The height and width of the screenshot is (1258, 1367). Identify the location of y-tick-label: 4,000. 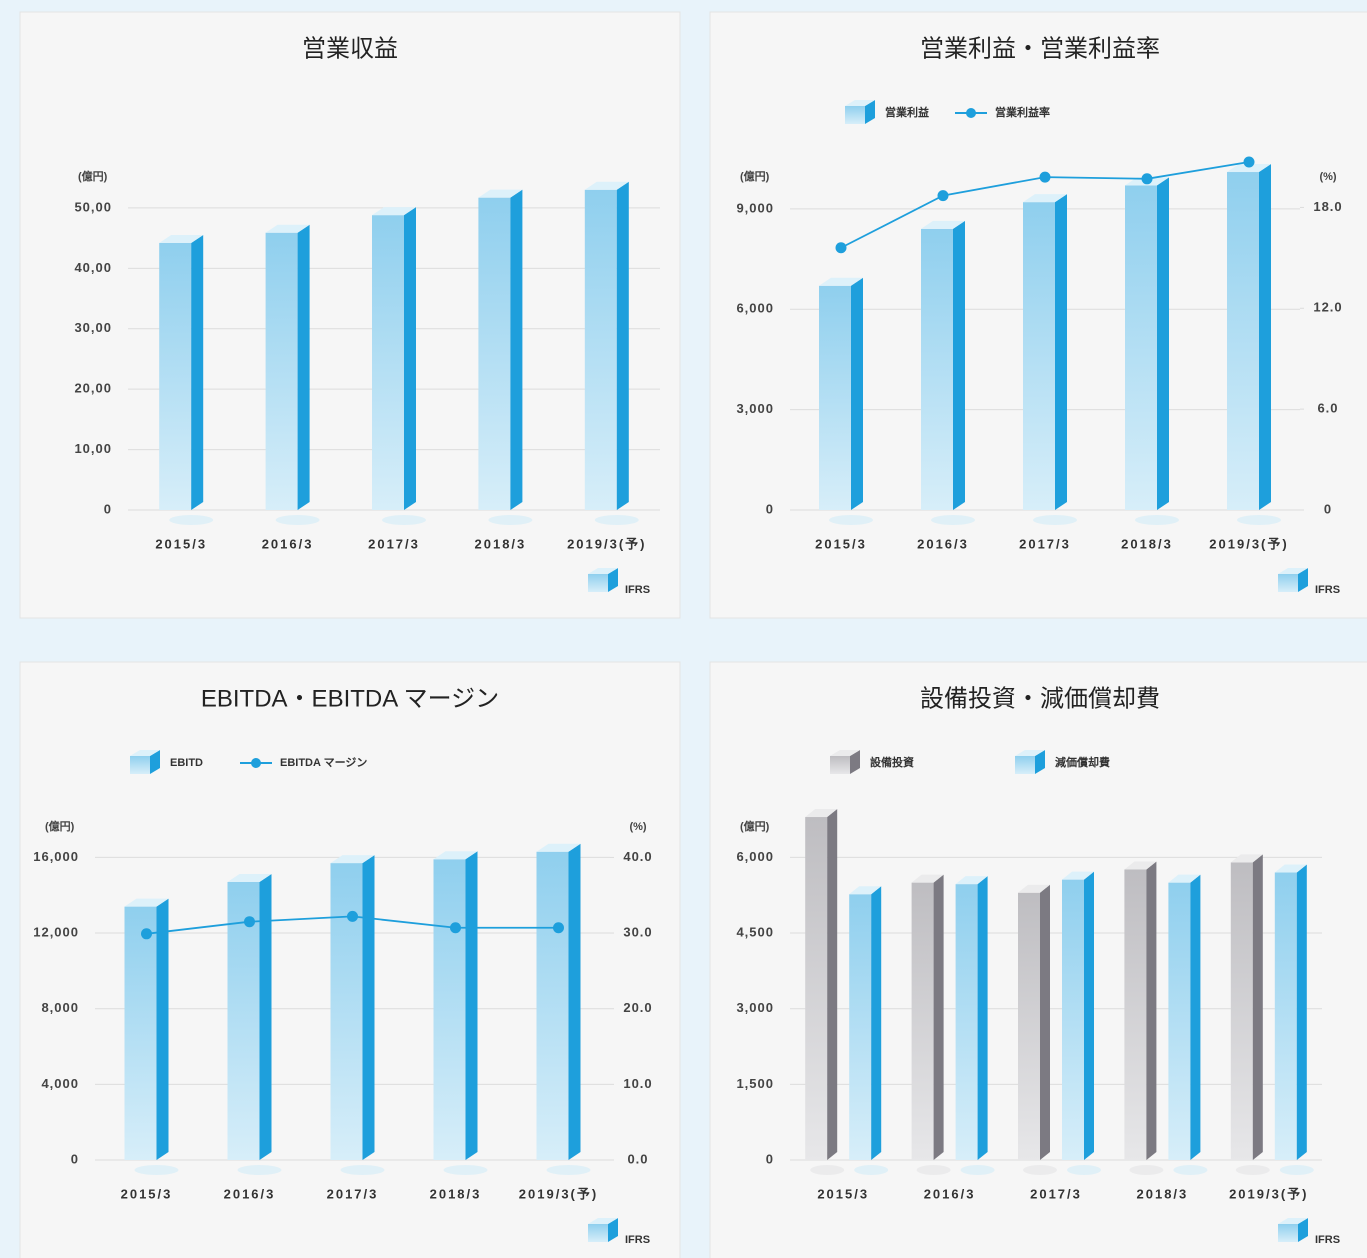
(60, 1083).